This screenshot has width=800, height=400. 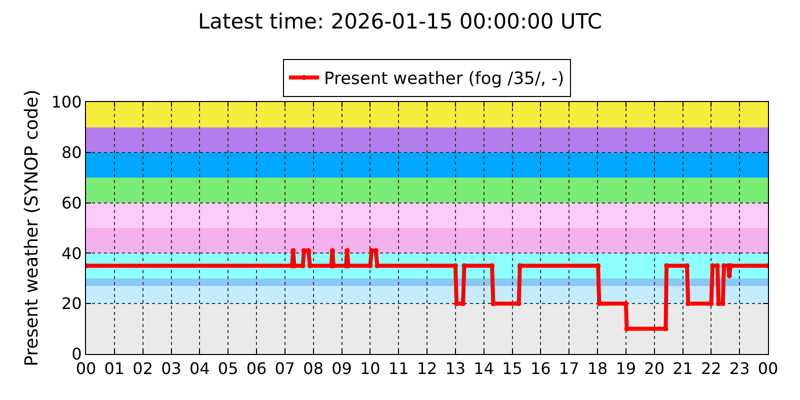 I want to click on x-tick-label: 18, so click(x=597, y=368).